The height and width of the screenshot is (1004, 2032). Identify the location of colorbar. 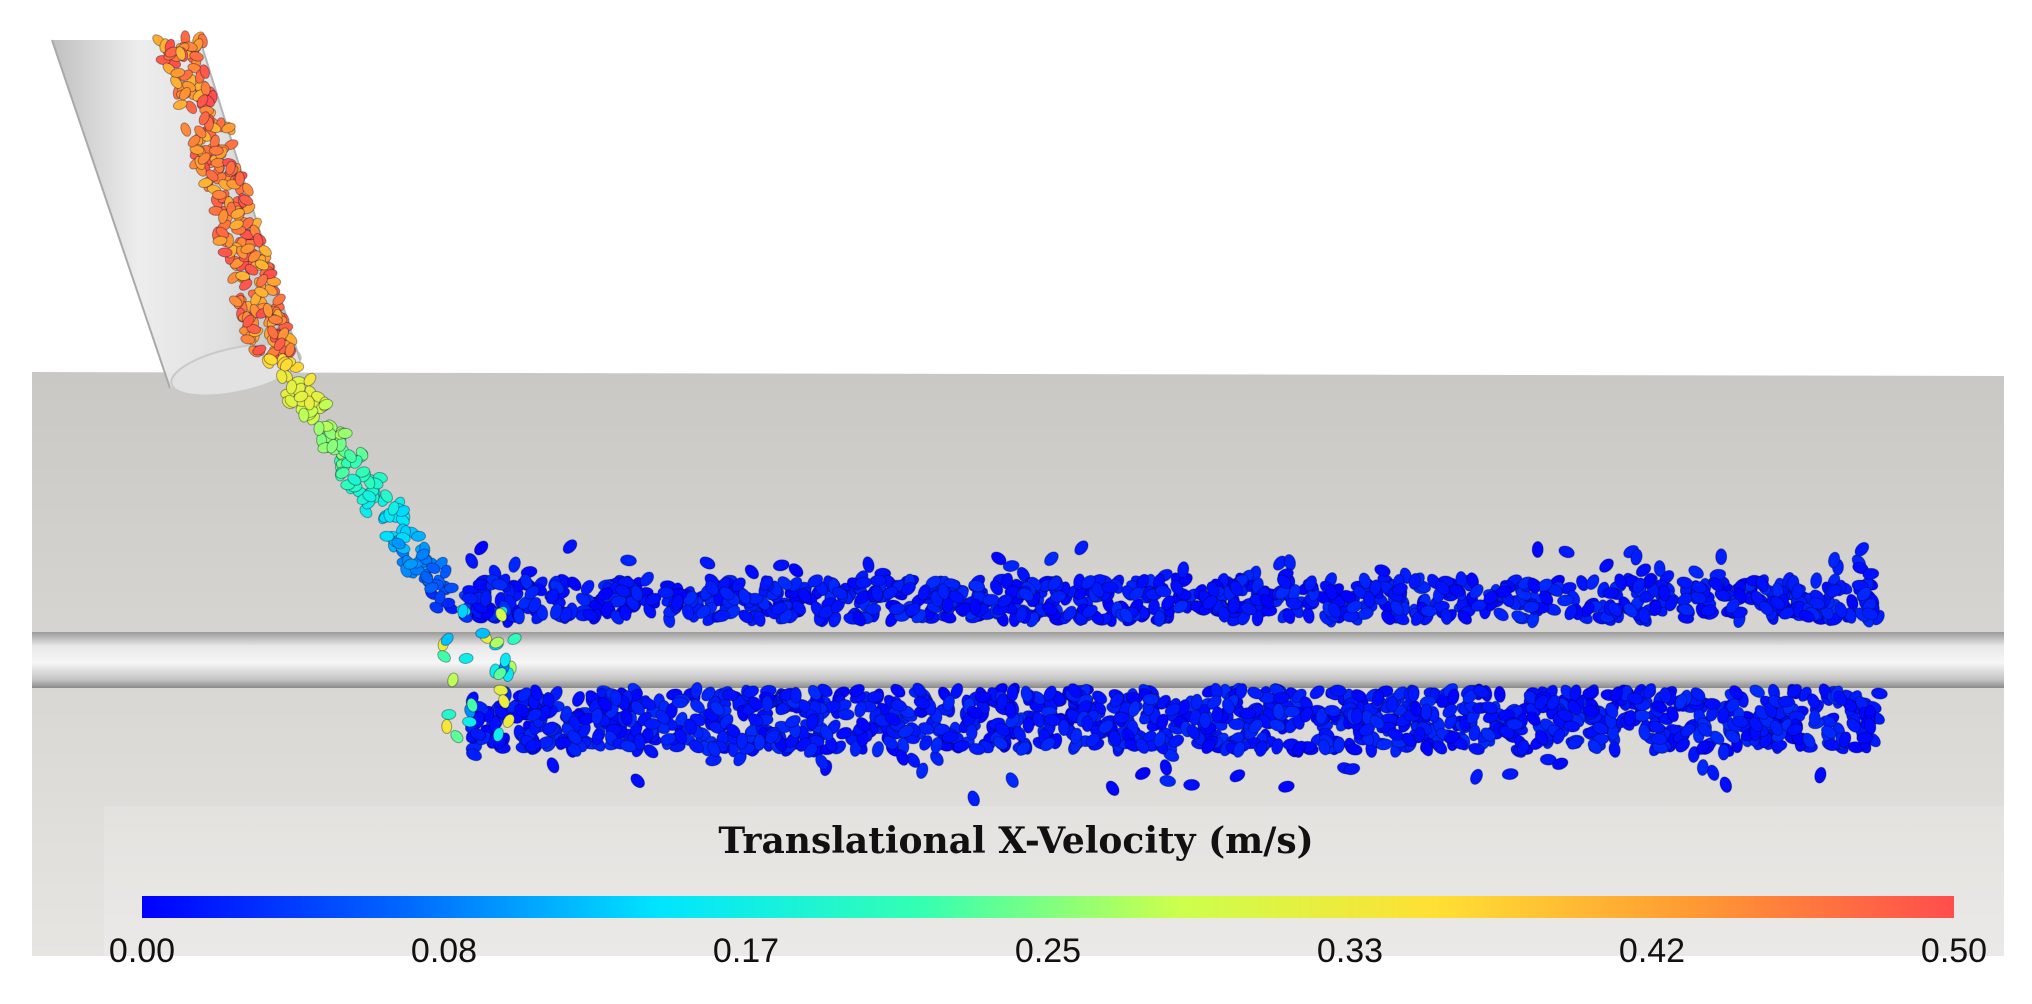
(1048, 907).